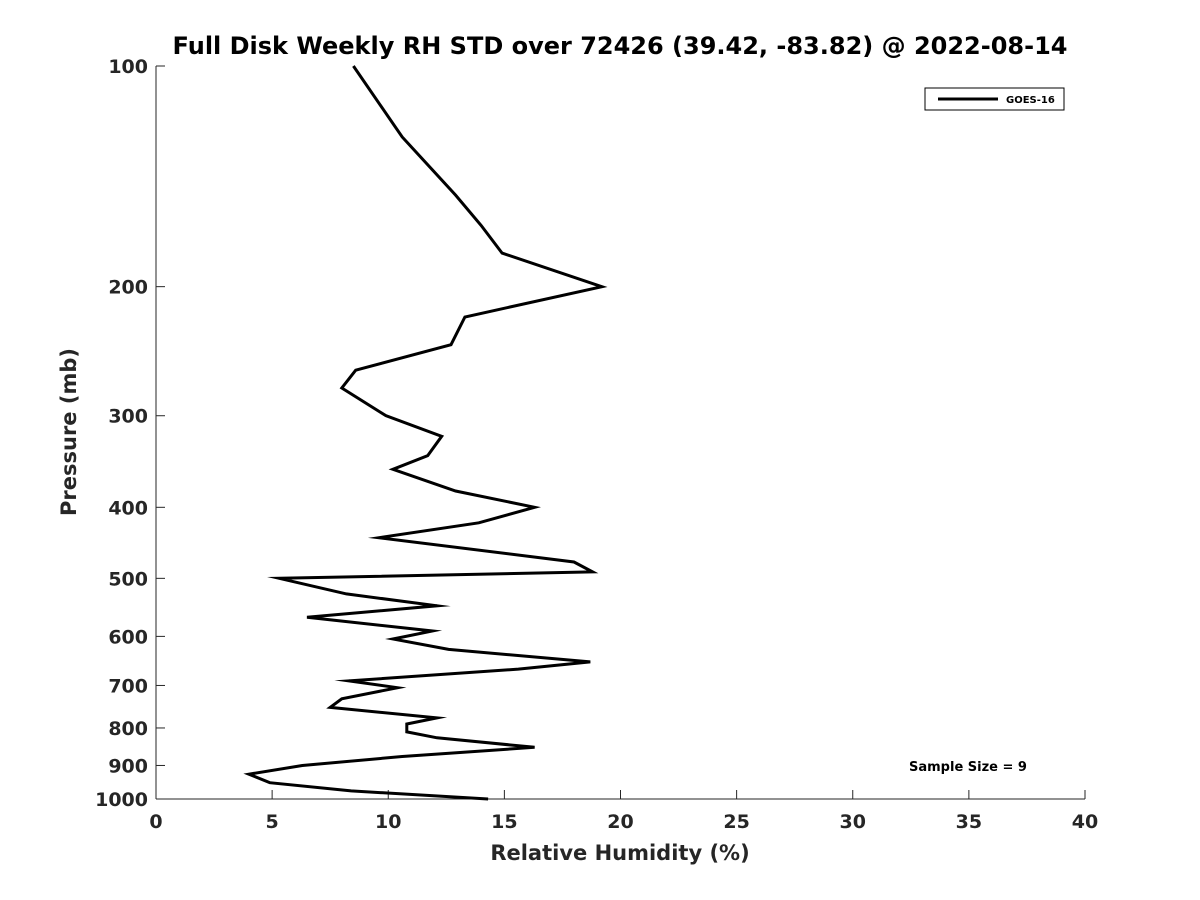 The height and width of the screenshot is (900, 1200). Describe the element at coordinates (969, 822) in the screenshot. I see `x-tick-label: 35` at that location.